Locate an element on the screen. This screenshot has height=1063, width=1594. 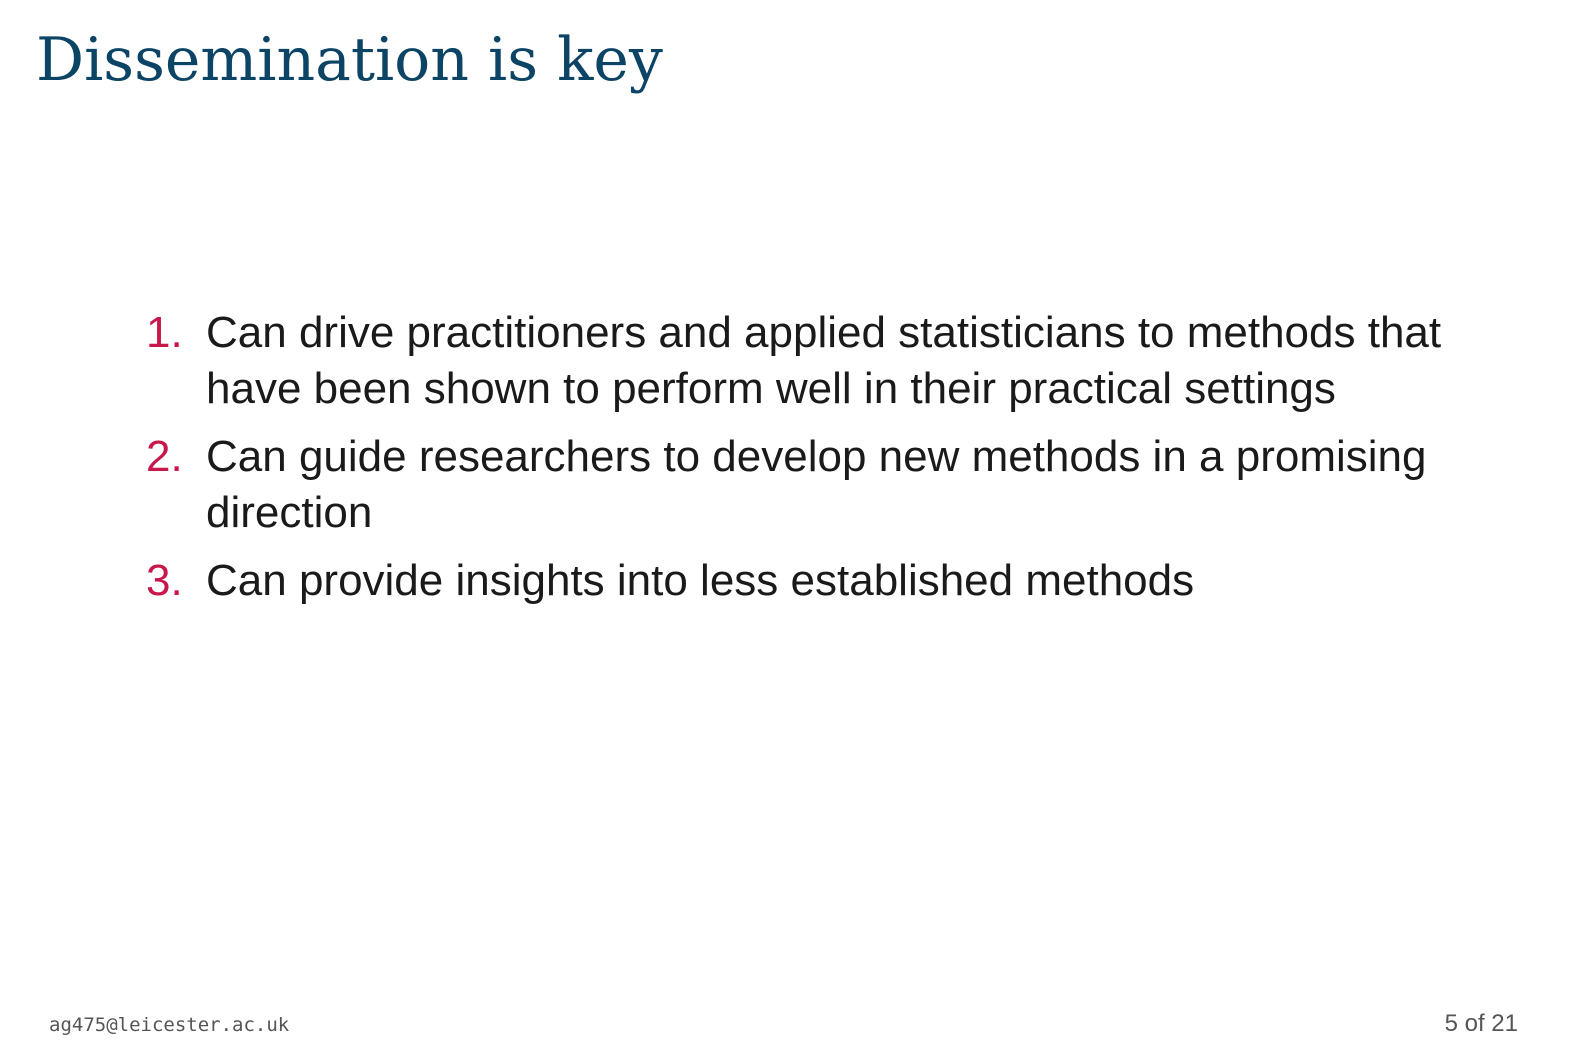
page-separator: of is located at coordinates (1474, 1023).